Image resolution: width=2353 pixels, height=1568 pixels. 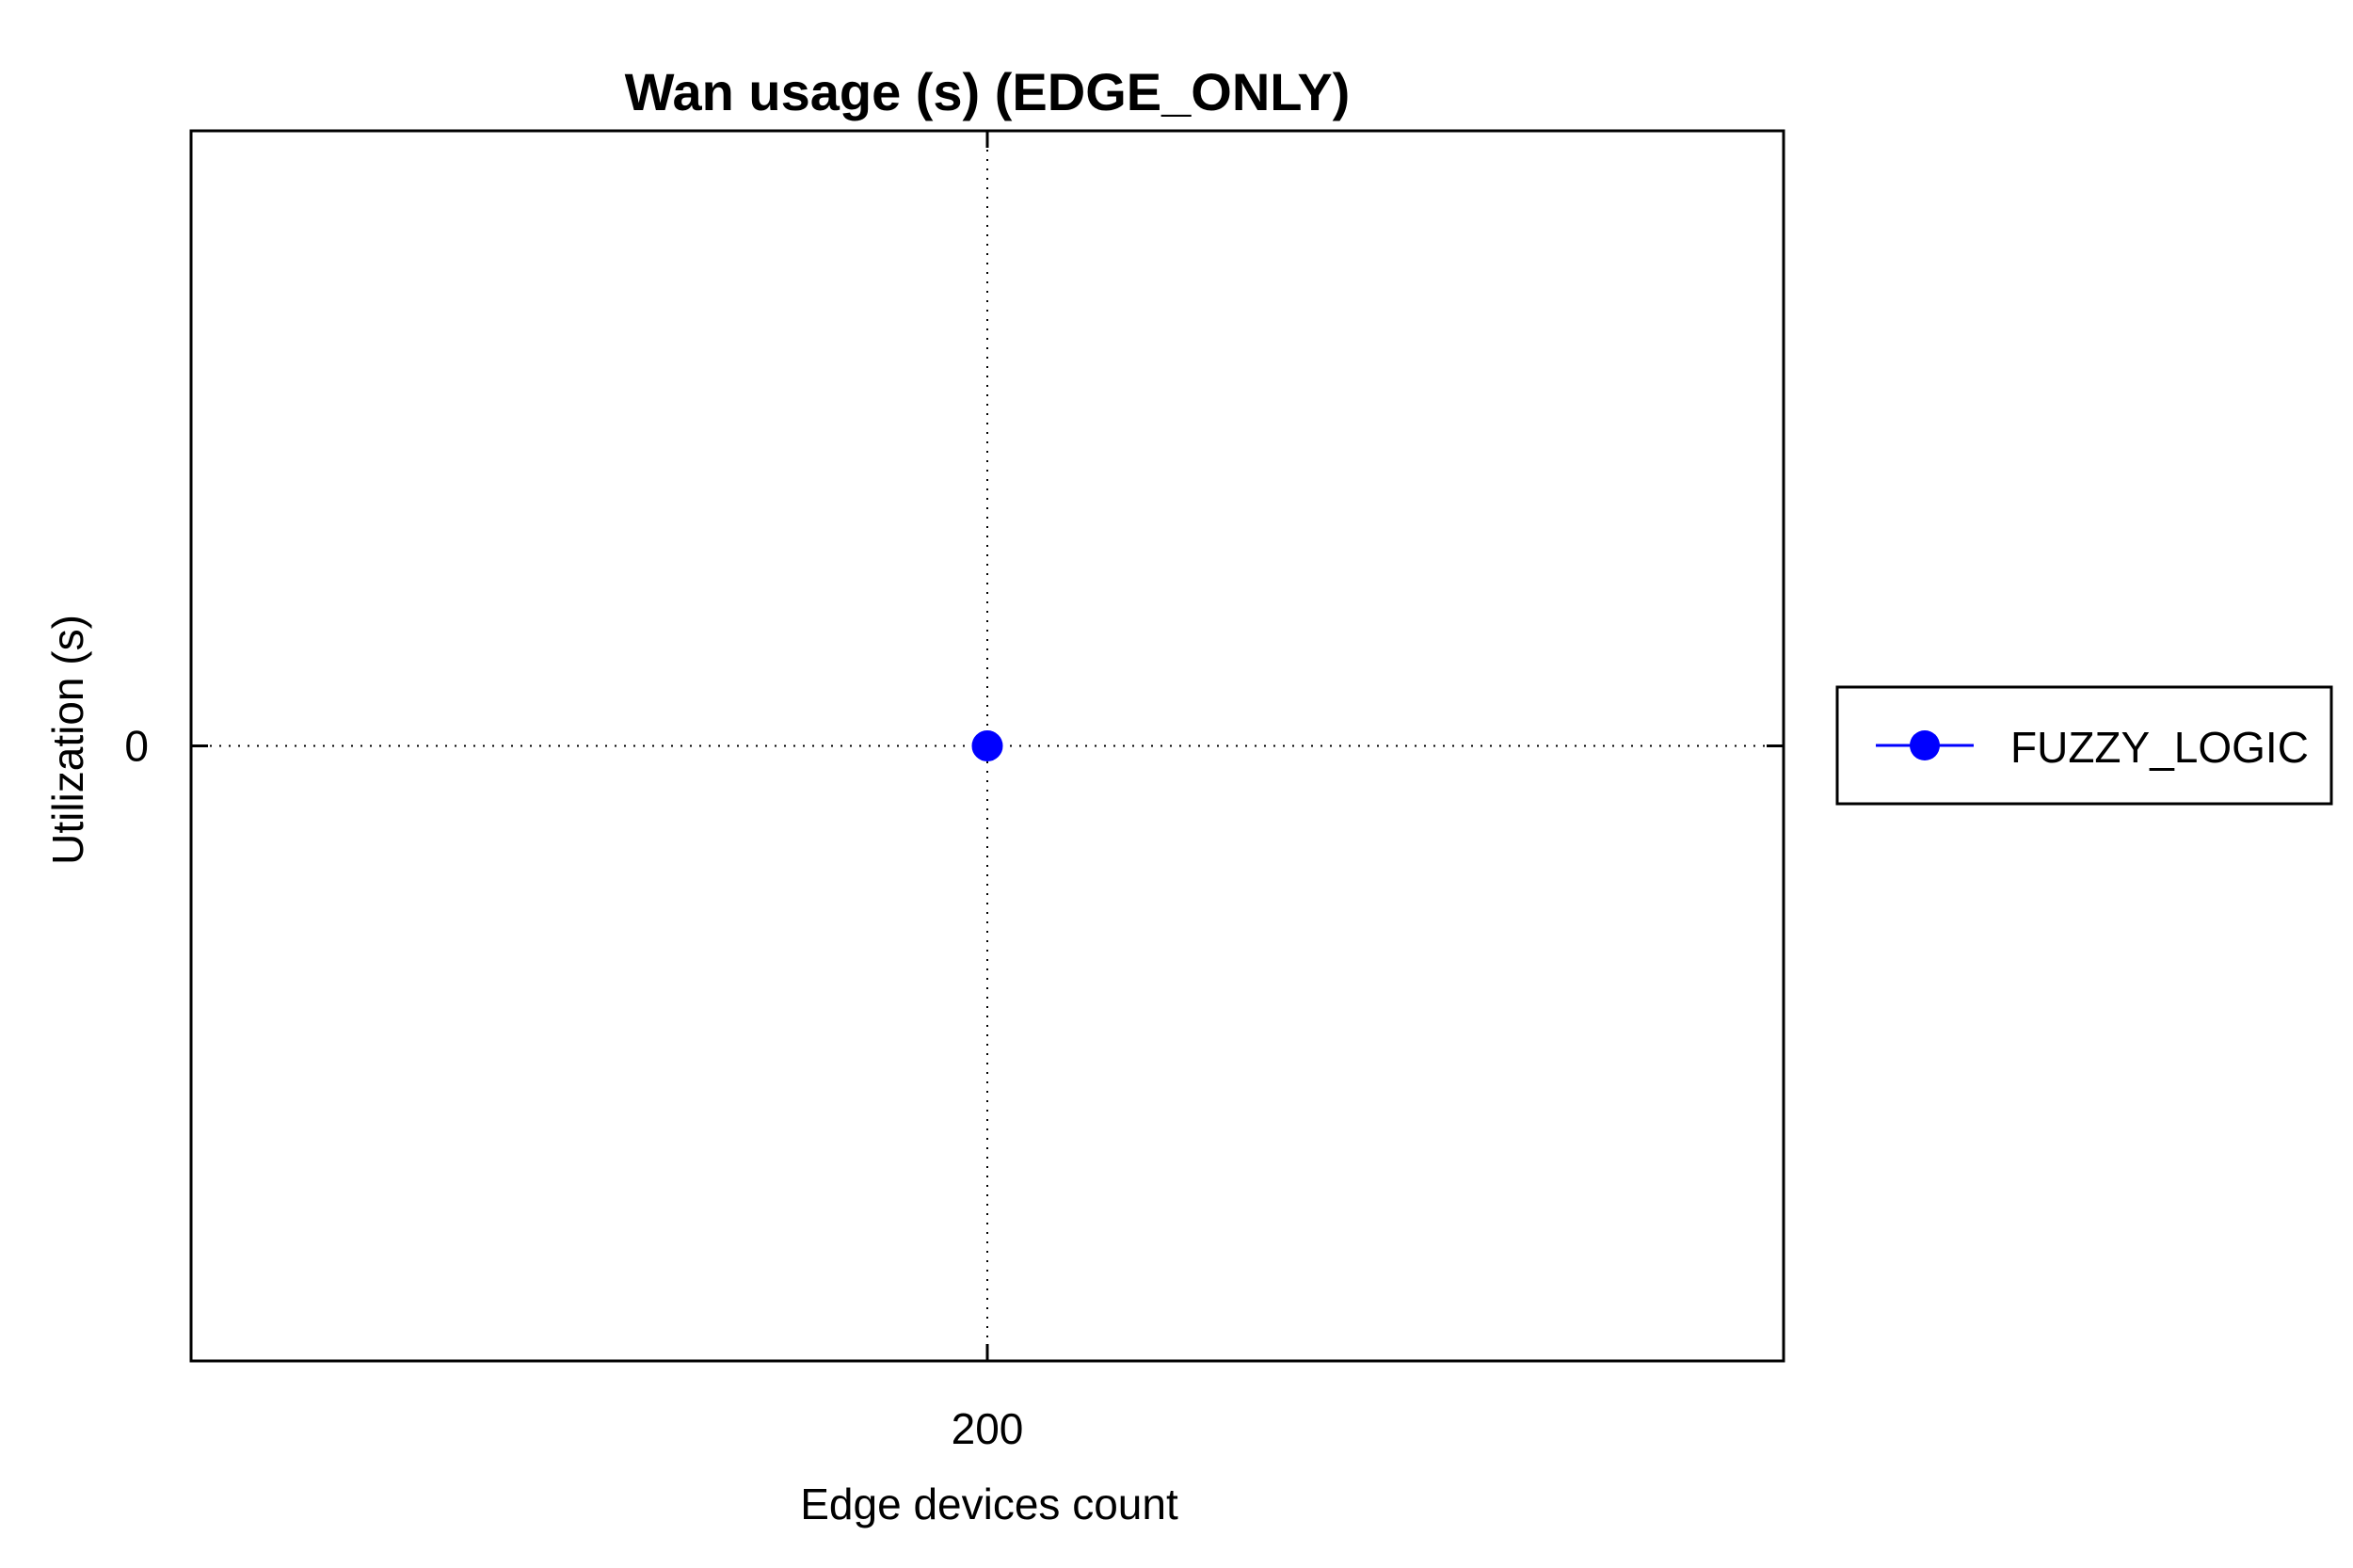 I want to click on chart-title: Wan usage (s) (EDGE_ONLY), so click(x=988, y=91).